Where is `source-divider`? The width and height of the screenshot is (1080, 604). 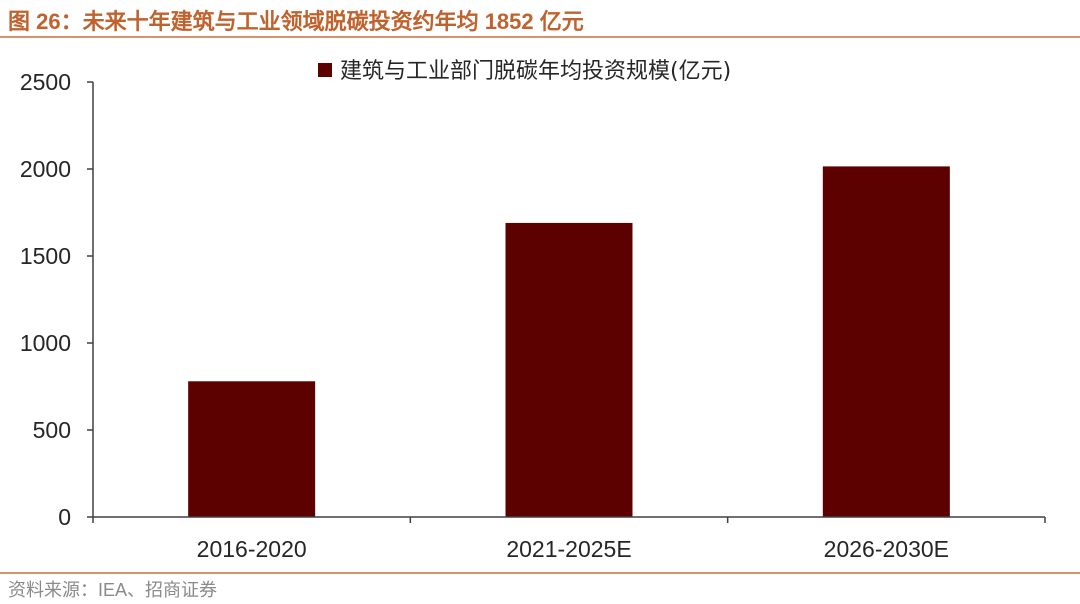
source-divider is located at coordinates (540, 573).